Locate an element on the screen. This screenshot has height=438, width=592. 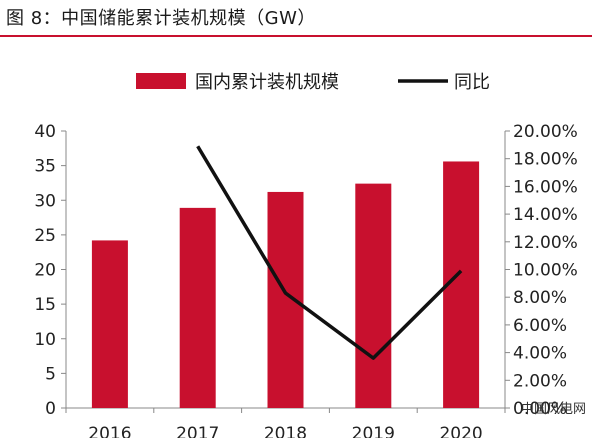
y-right-tick-label: 4.00% is located at coordinates (540, 354).